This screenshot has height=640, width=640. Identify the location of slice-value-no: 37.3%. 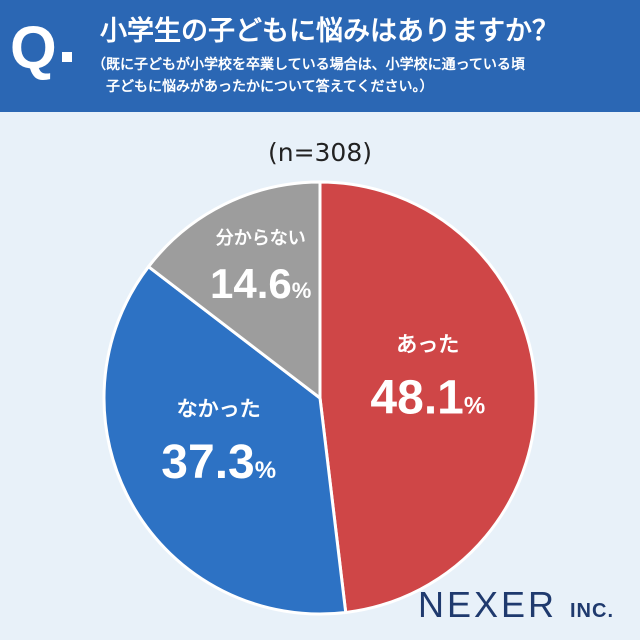
(218, 462).